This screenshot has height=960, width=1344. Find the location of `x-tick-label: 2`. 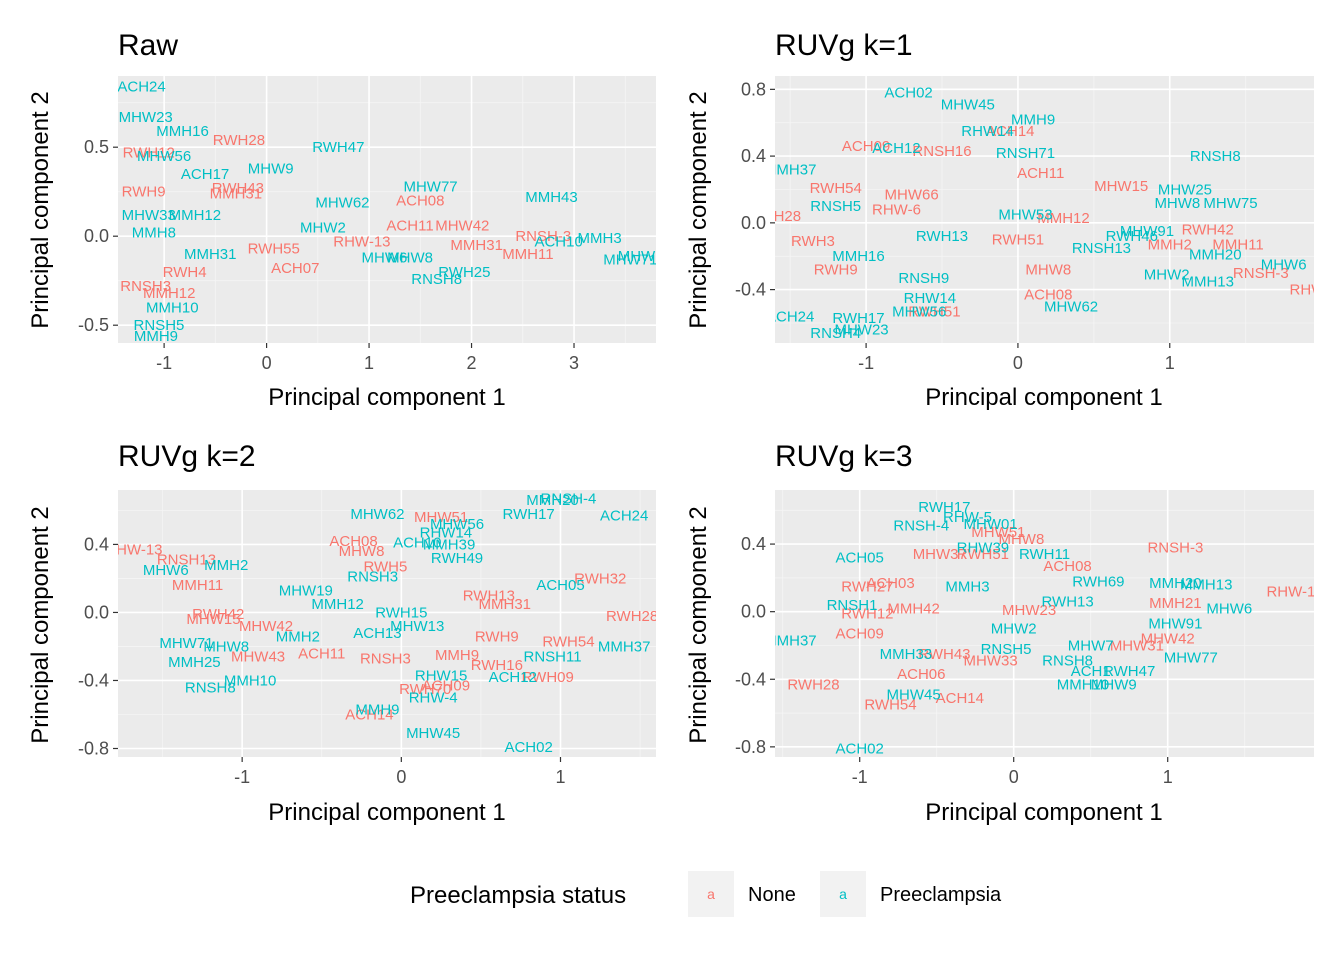

x-tick-label: 2 is located at coordinates (472, 363).